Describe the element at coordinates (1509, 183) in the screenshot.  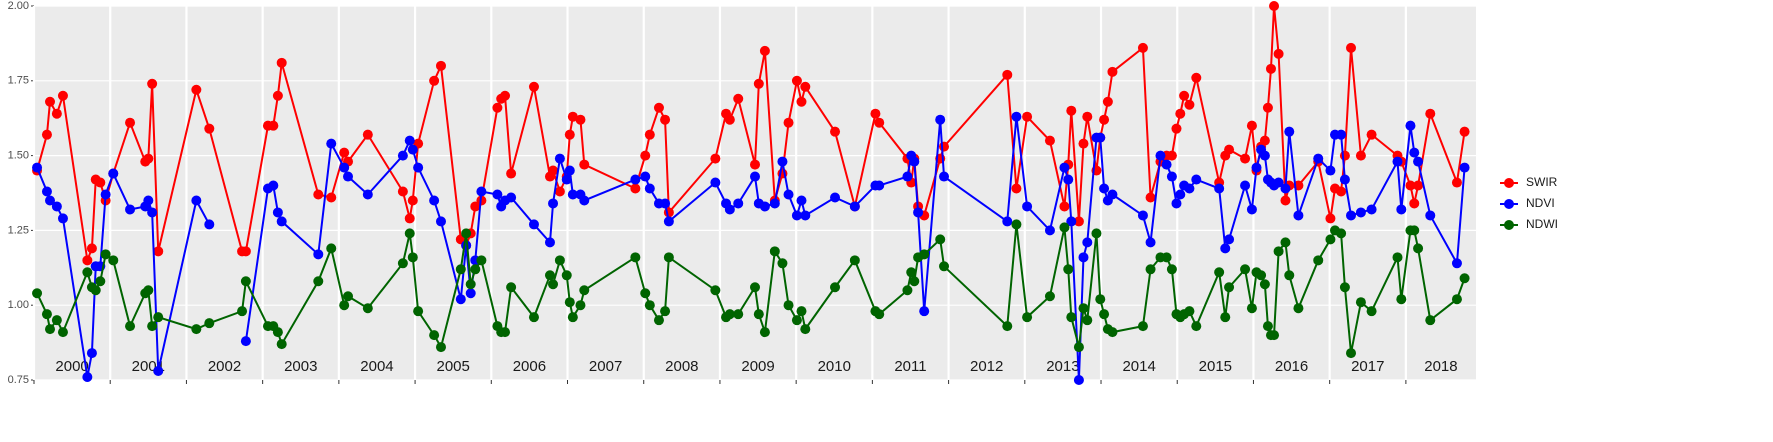
I see `legend-marker` at that location.